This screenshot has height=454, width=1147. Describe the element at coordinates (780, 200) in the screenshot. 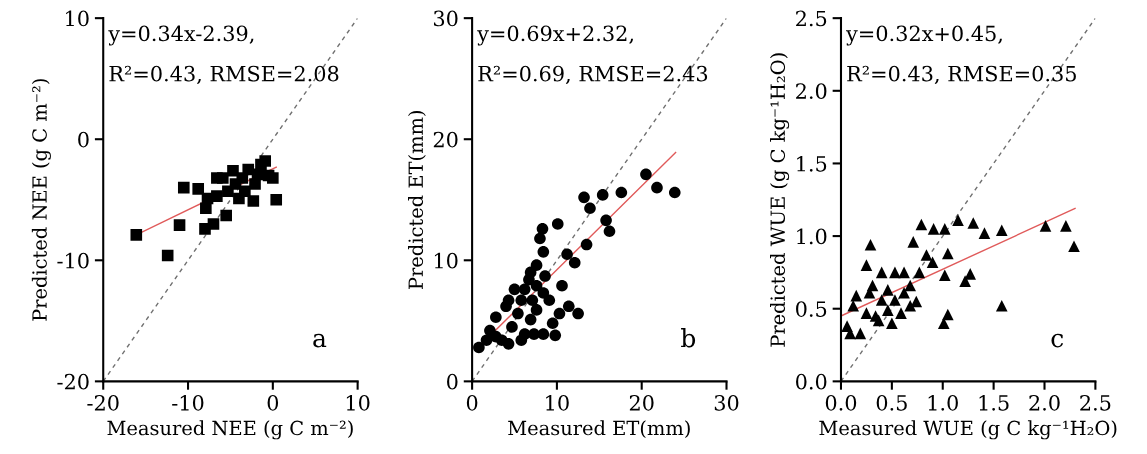

I see `y-axis-title: Predicted WUE (g C kg⁻¹H₂O)` at that location.